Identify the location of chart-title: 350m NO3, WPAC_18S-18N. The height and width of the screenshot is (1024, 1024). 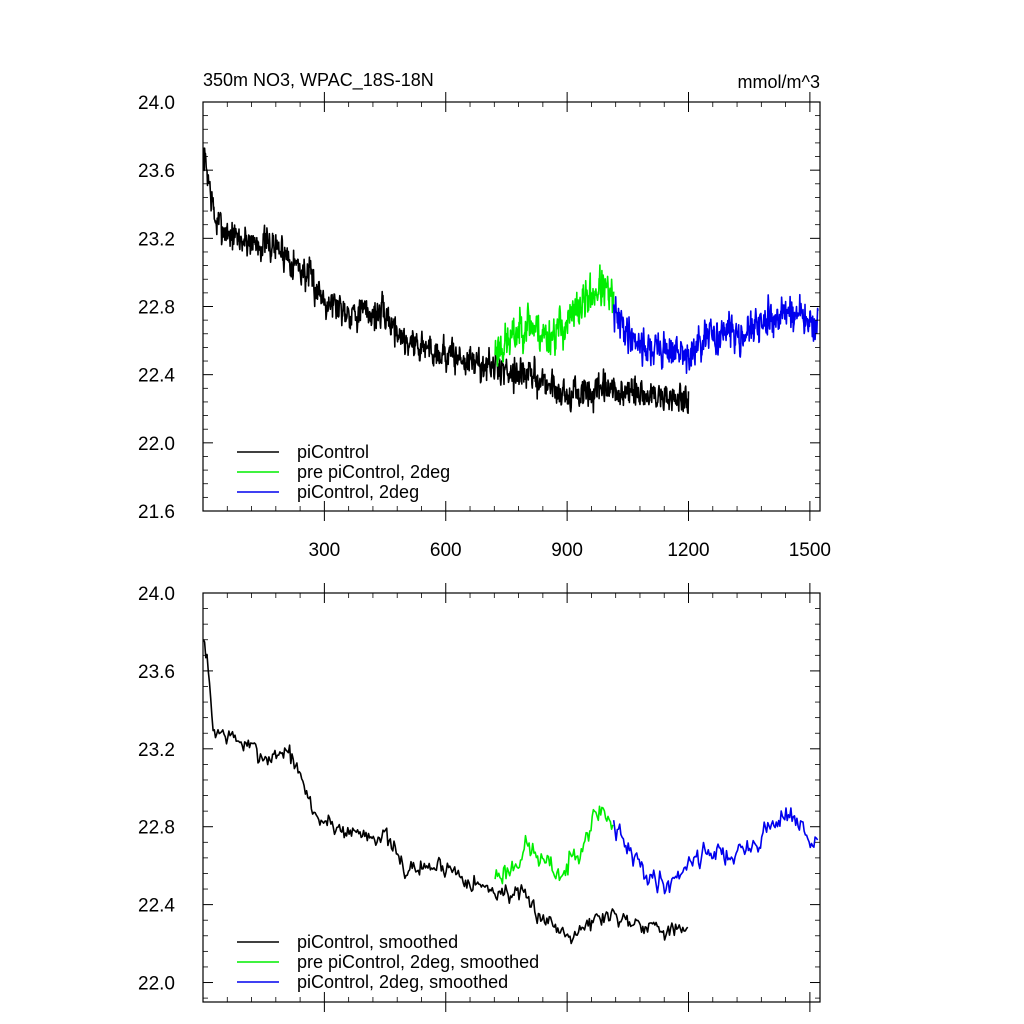
(318, 80).